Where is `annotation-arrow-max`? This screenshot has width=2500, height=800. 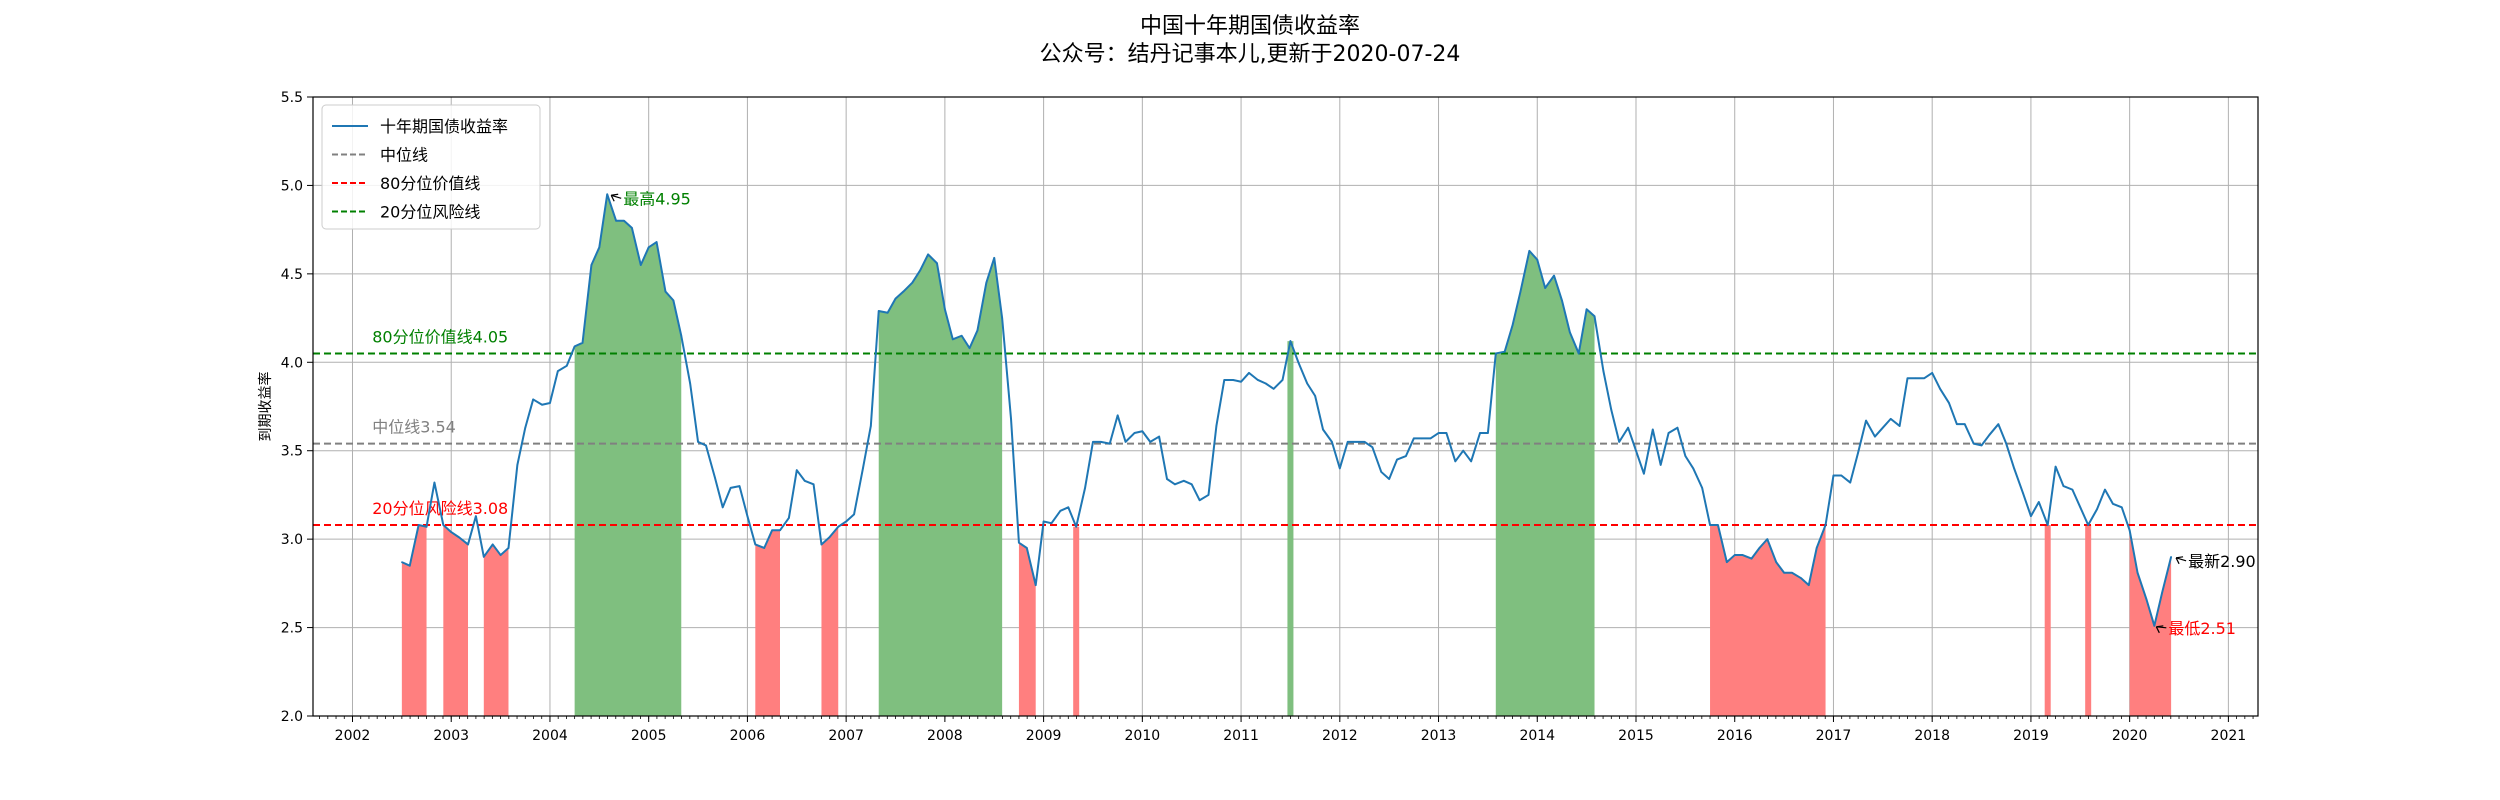
annotation-arrow-max is located at coordinates (616, 196).